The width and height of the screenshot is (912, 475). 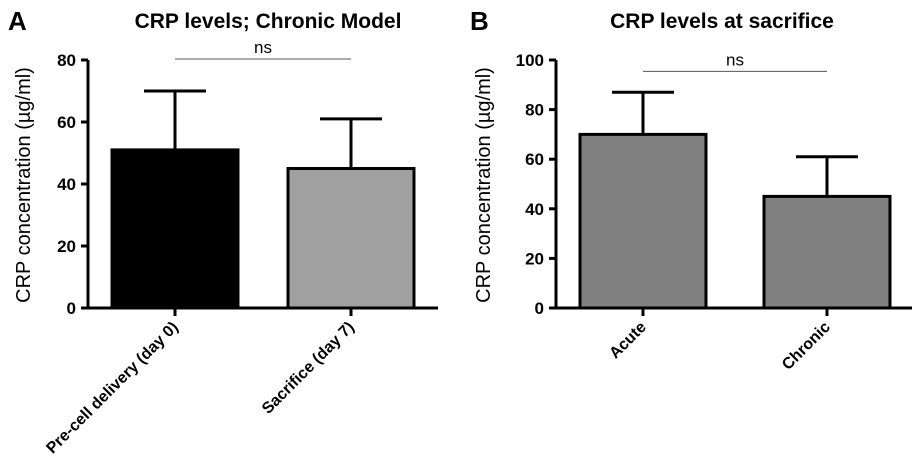 I want to click on chart-title-a: CRP levels; Chronic Model, so click(x=268, y=21).